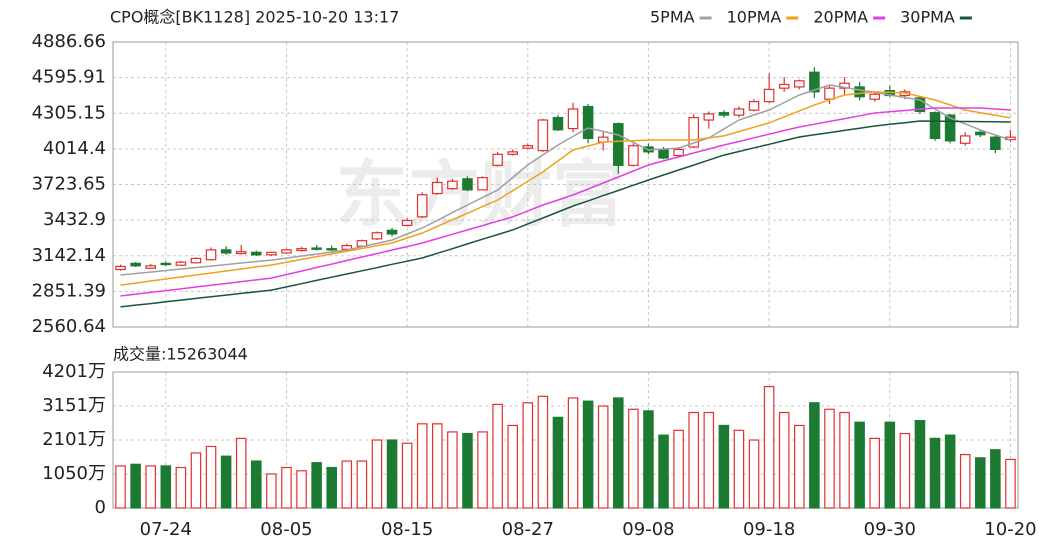  I want to click on y-tick-label: 2851.39, so click(69, 290).